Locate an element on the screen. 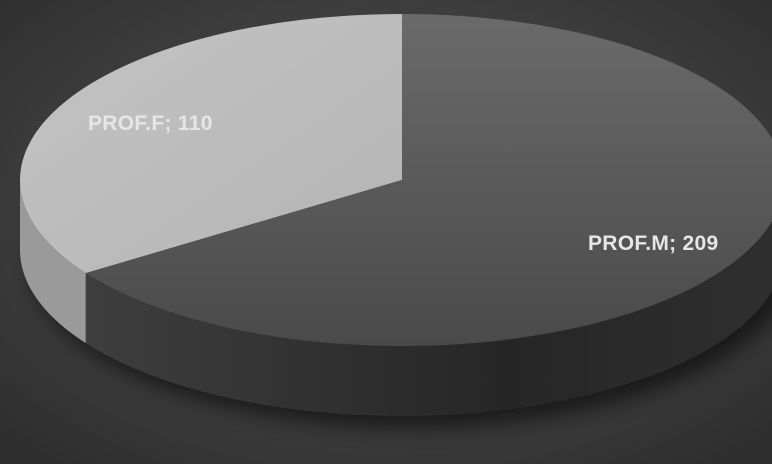 The width and height of the screenshot is (772, 464). data-label-prof-m: PROF.M; 209 is located at coordinates (653, 243).